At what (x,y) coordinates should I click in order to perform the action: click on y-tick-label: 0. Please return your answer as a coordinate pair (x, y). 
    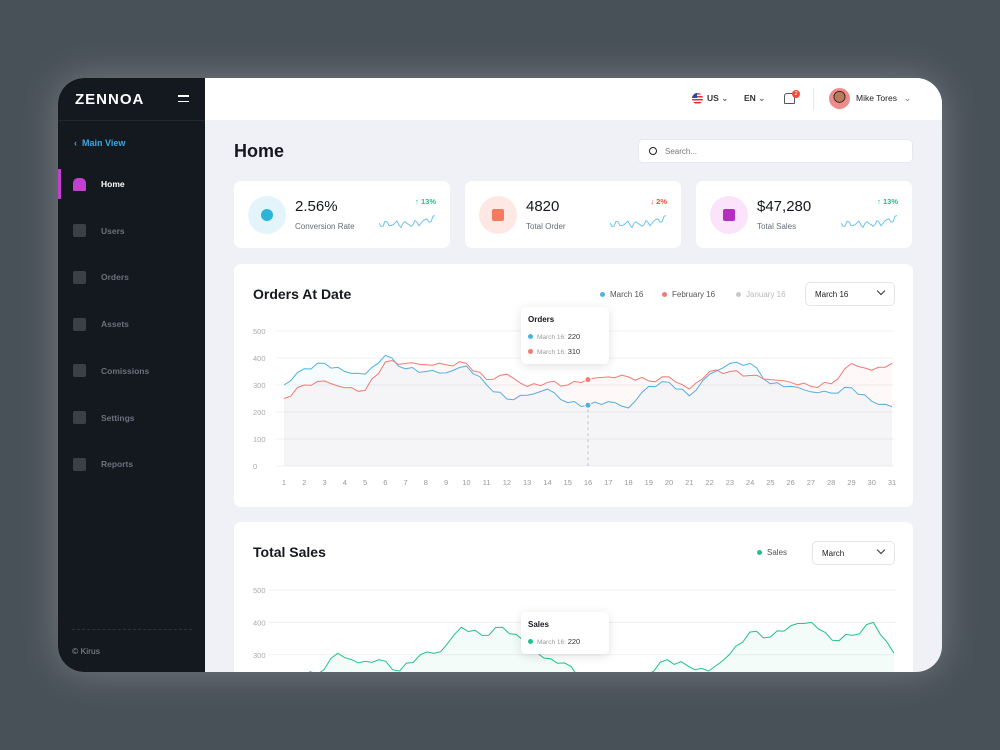
    Looking at the image, I should click on (255, 466).